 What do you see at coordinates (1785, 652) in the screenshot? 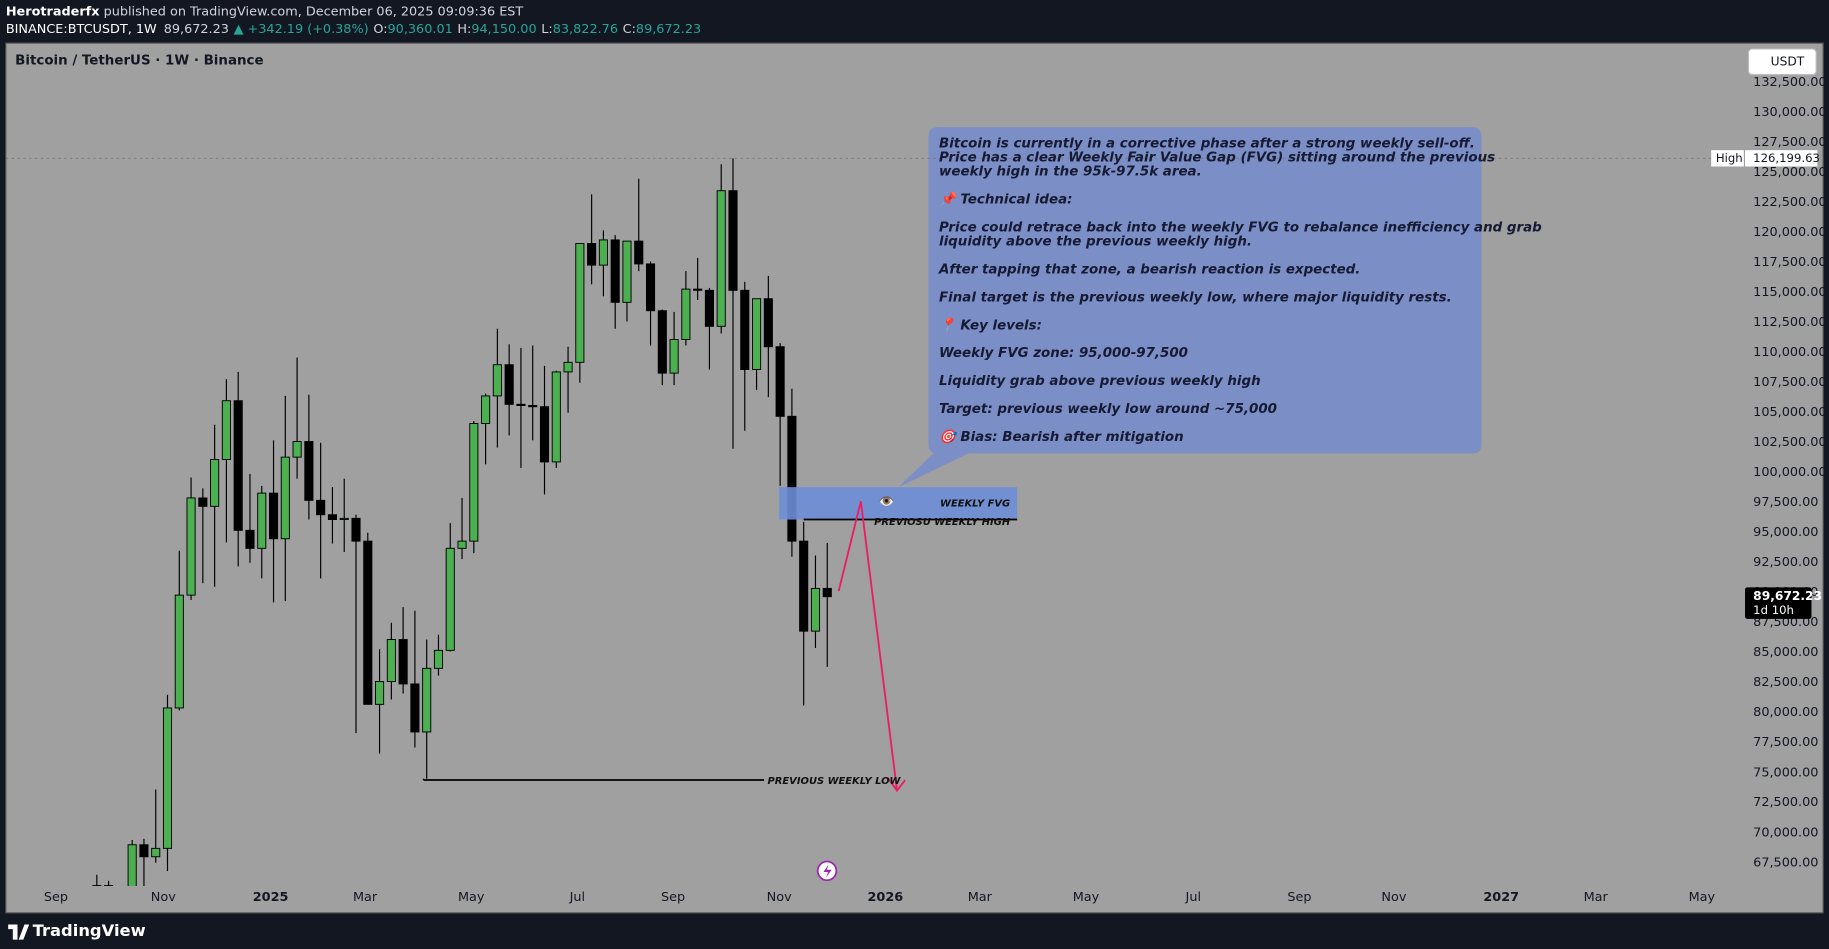
I see `y-tick-label: 85,000.00` at bounding box center [1785, 652].